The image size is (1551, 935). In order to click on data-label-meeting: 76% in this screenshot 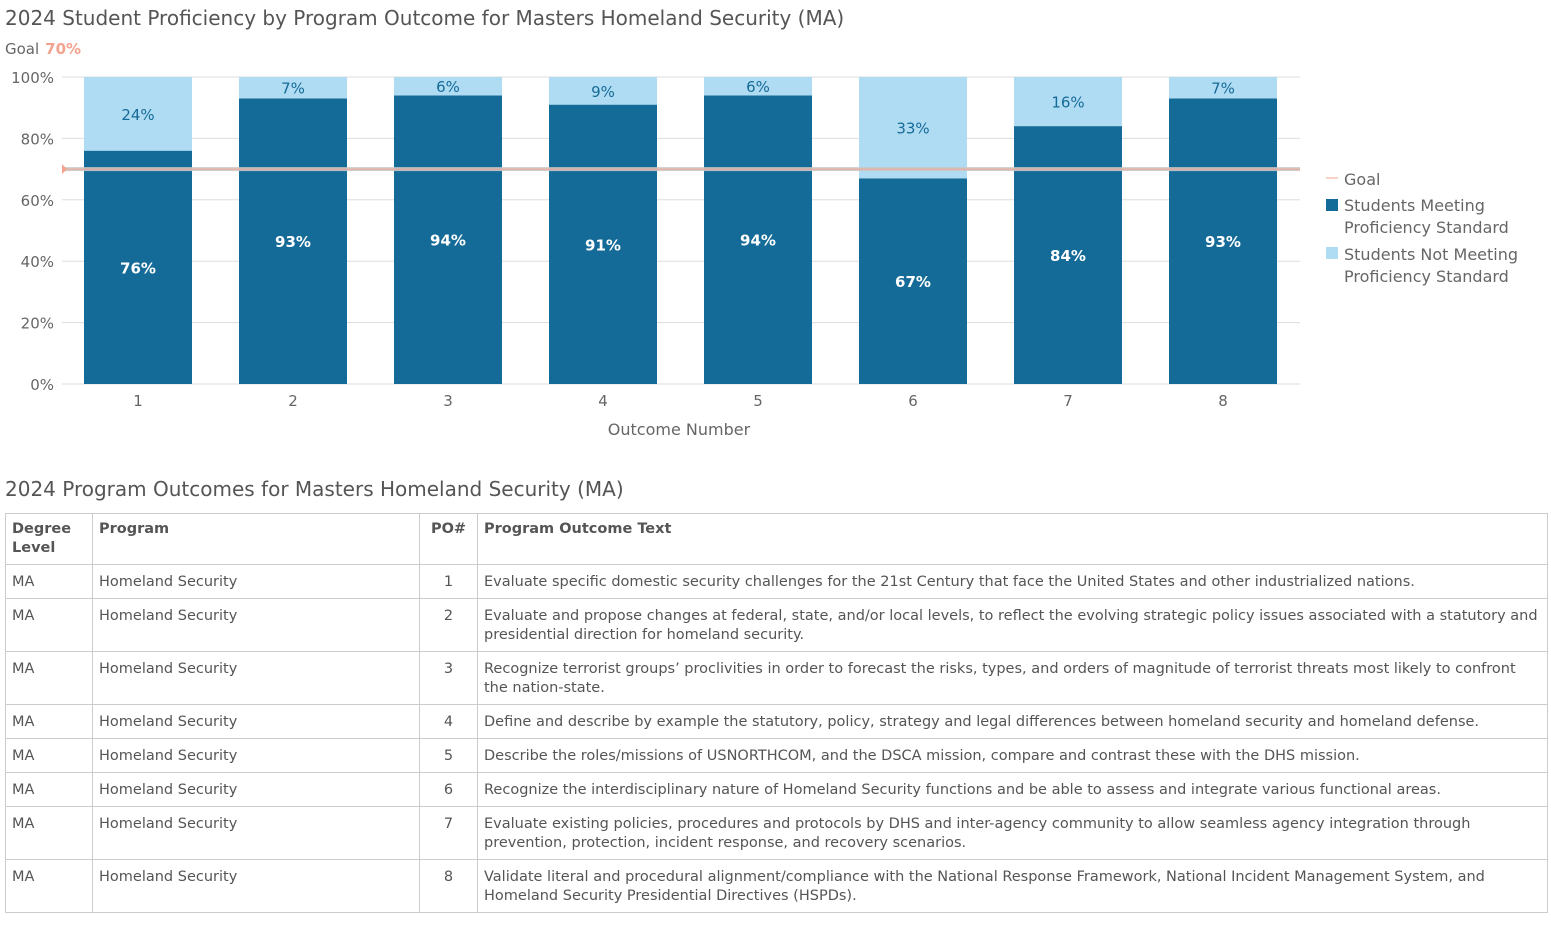, I will do `click(138, 268)`.